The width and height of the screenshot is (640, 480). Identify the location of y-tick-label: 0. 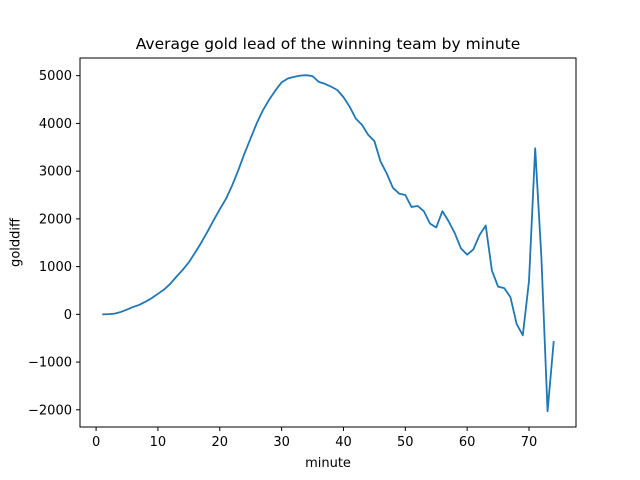
(68, 315).